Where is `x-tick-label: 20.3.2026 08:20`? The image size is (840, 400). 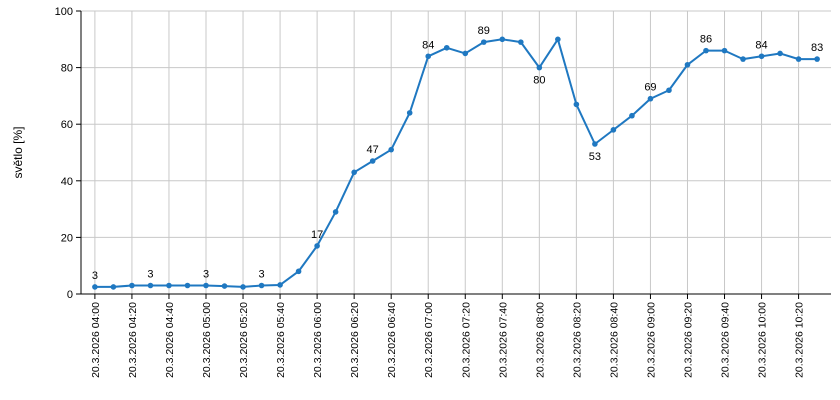 x-tick-label: 20.3.2026 08:20 is located at coordinates (577, 340).